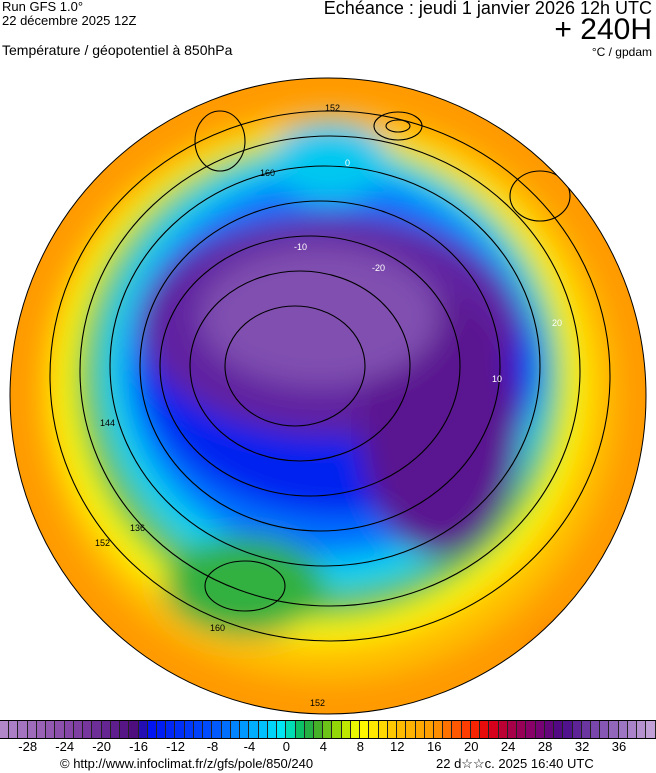 The width and height of the screenshot is (656, 773). I want to click on contour-label: 136, so click(137, 528).